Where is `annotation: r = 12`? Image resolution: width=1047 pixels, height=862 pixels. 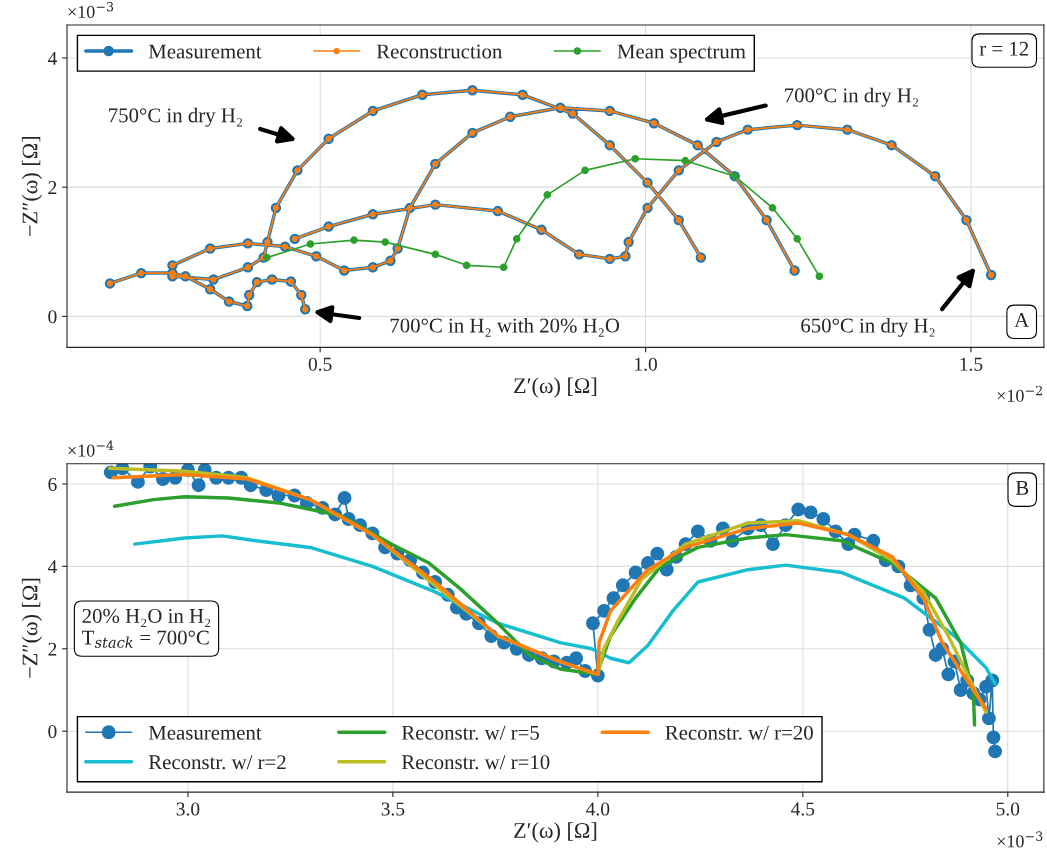
annotation: r = 12 is located at coordinates (1004, 48).